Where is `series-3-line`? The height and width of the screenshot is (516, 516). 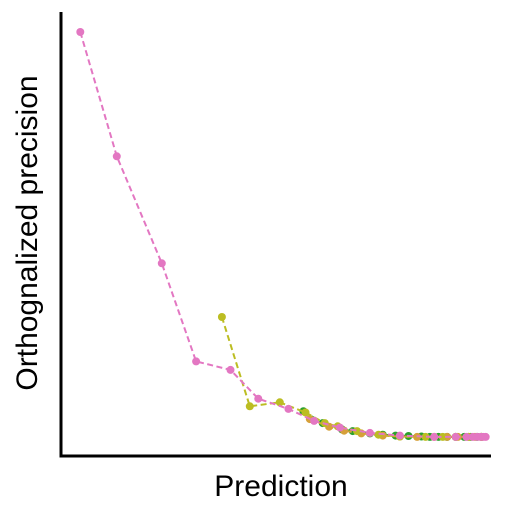 series-3-line is located at coordinates (351, 377).